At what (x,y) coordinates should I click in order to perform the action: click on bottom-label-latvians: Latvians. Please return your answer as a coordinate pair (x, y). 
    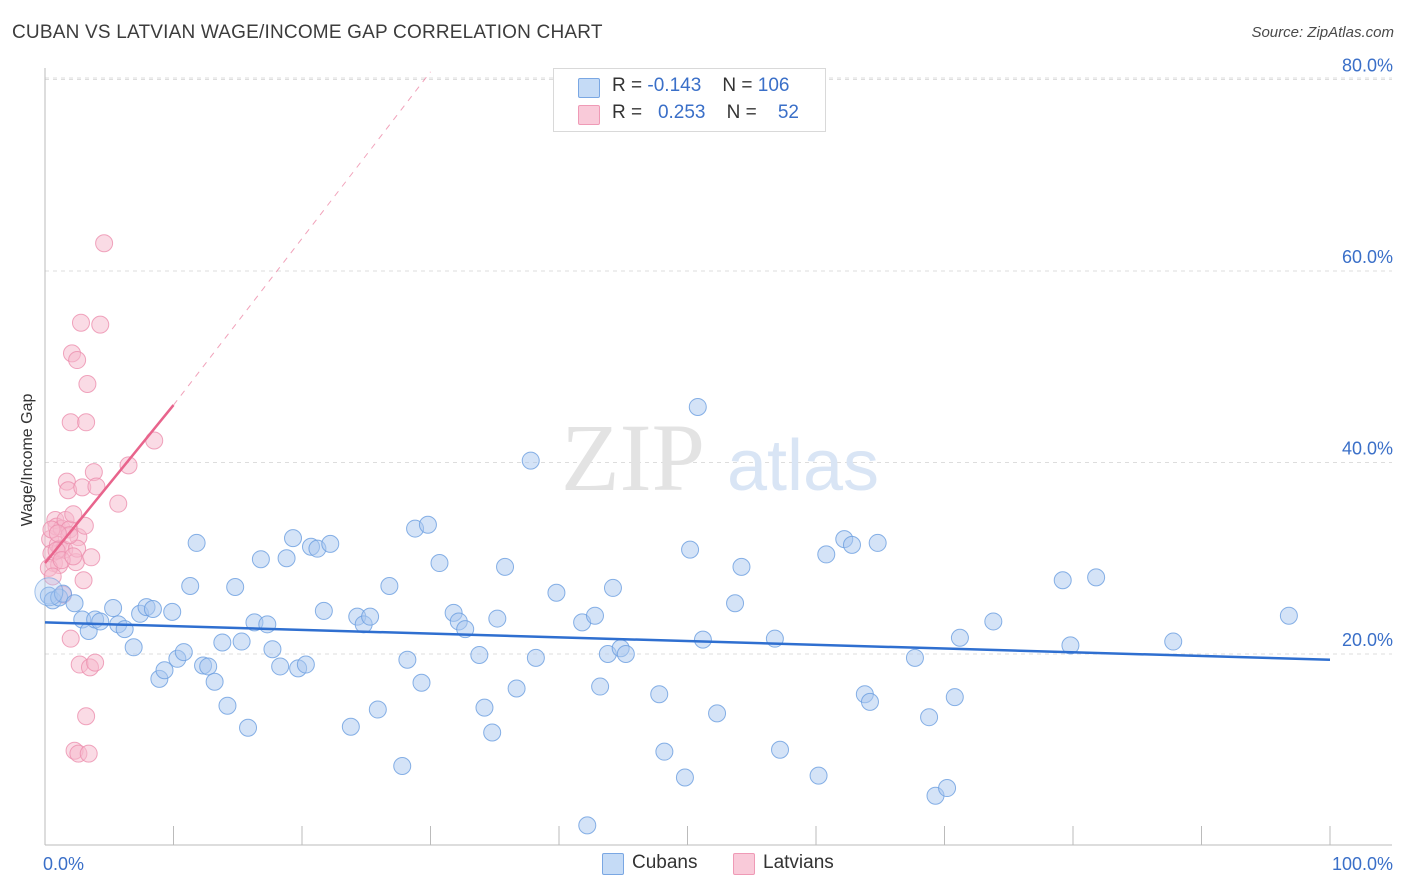
    Looking at the image, I should click on (798, 862).